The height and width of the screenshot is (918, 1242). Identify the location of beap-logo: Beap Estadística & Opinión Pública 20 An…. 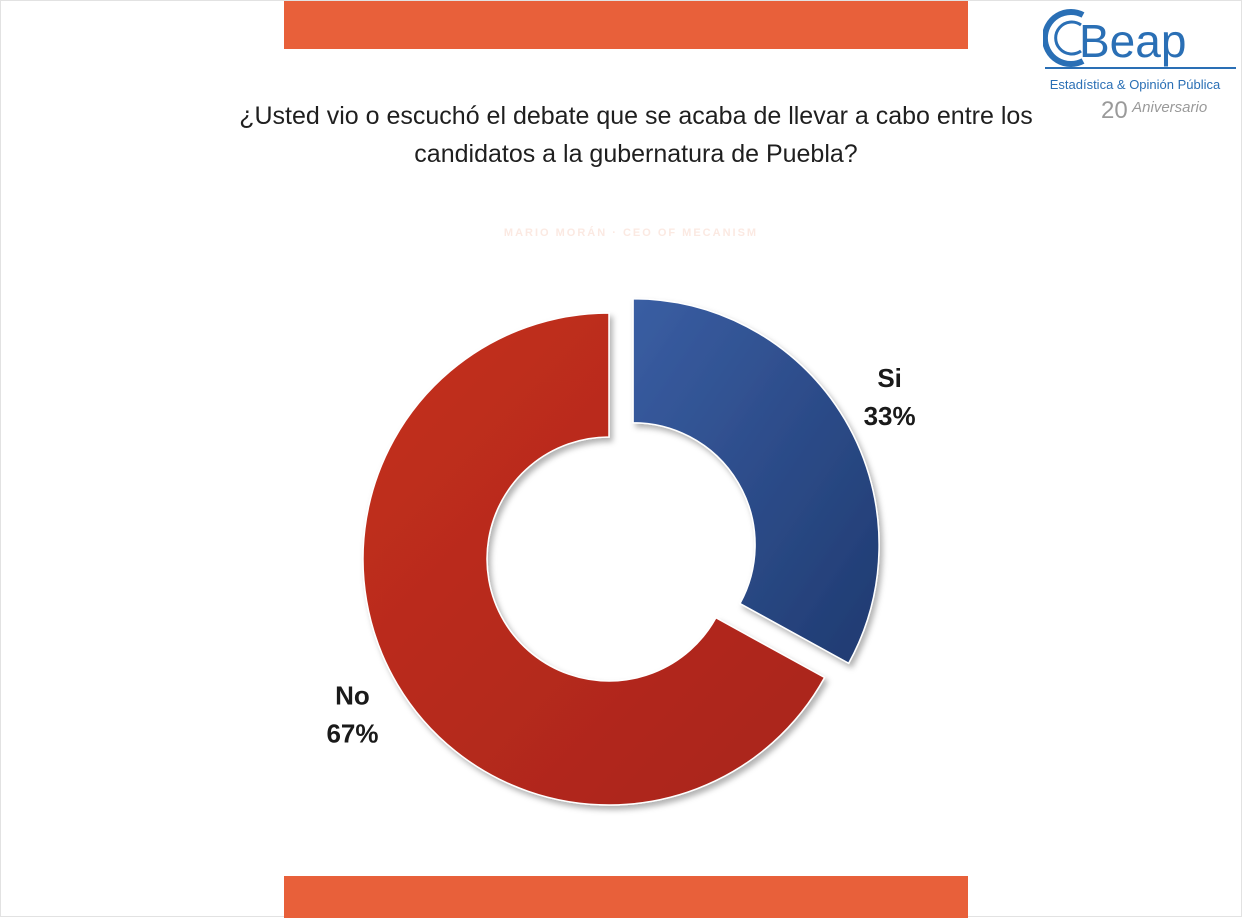
(1133, 65).